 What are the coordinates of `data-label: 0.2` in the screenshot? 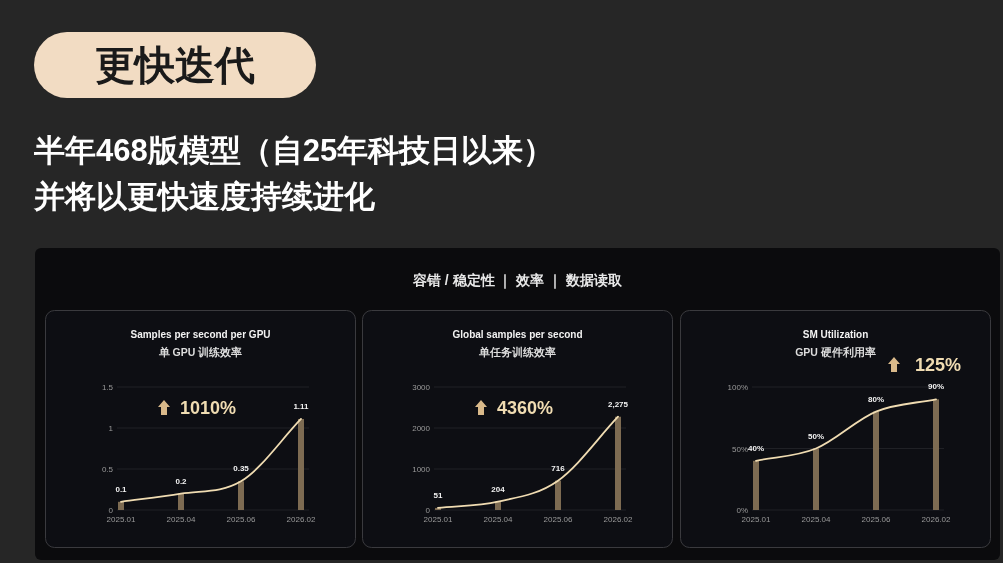 It's located at (181, 481).